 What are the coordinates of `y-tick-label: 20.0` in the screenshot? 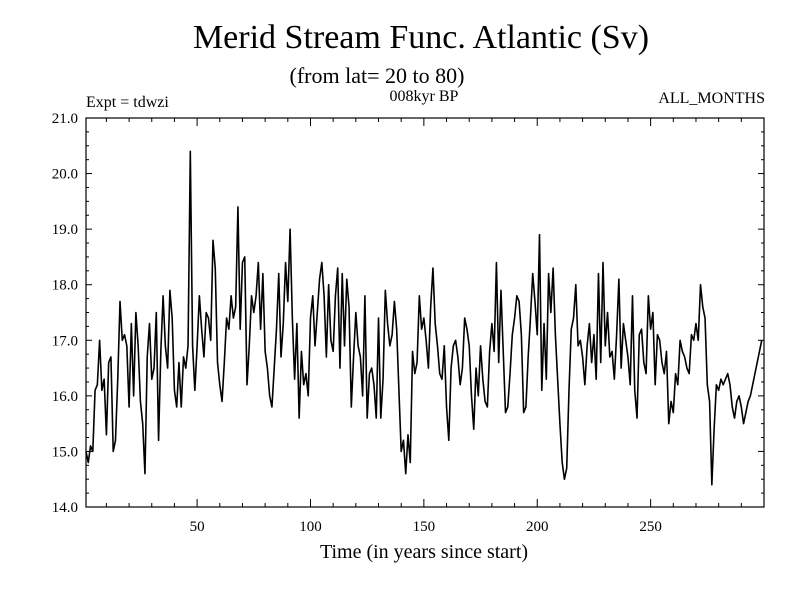 It's located at (65, 175).